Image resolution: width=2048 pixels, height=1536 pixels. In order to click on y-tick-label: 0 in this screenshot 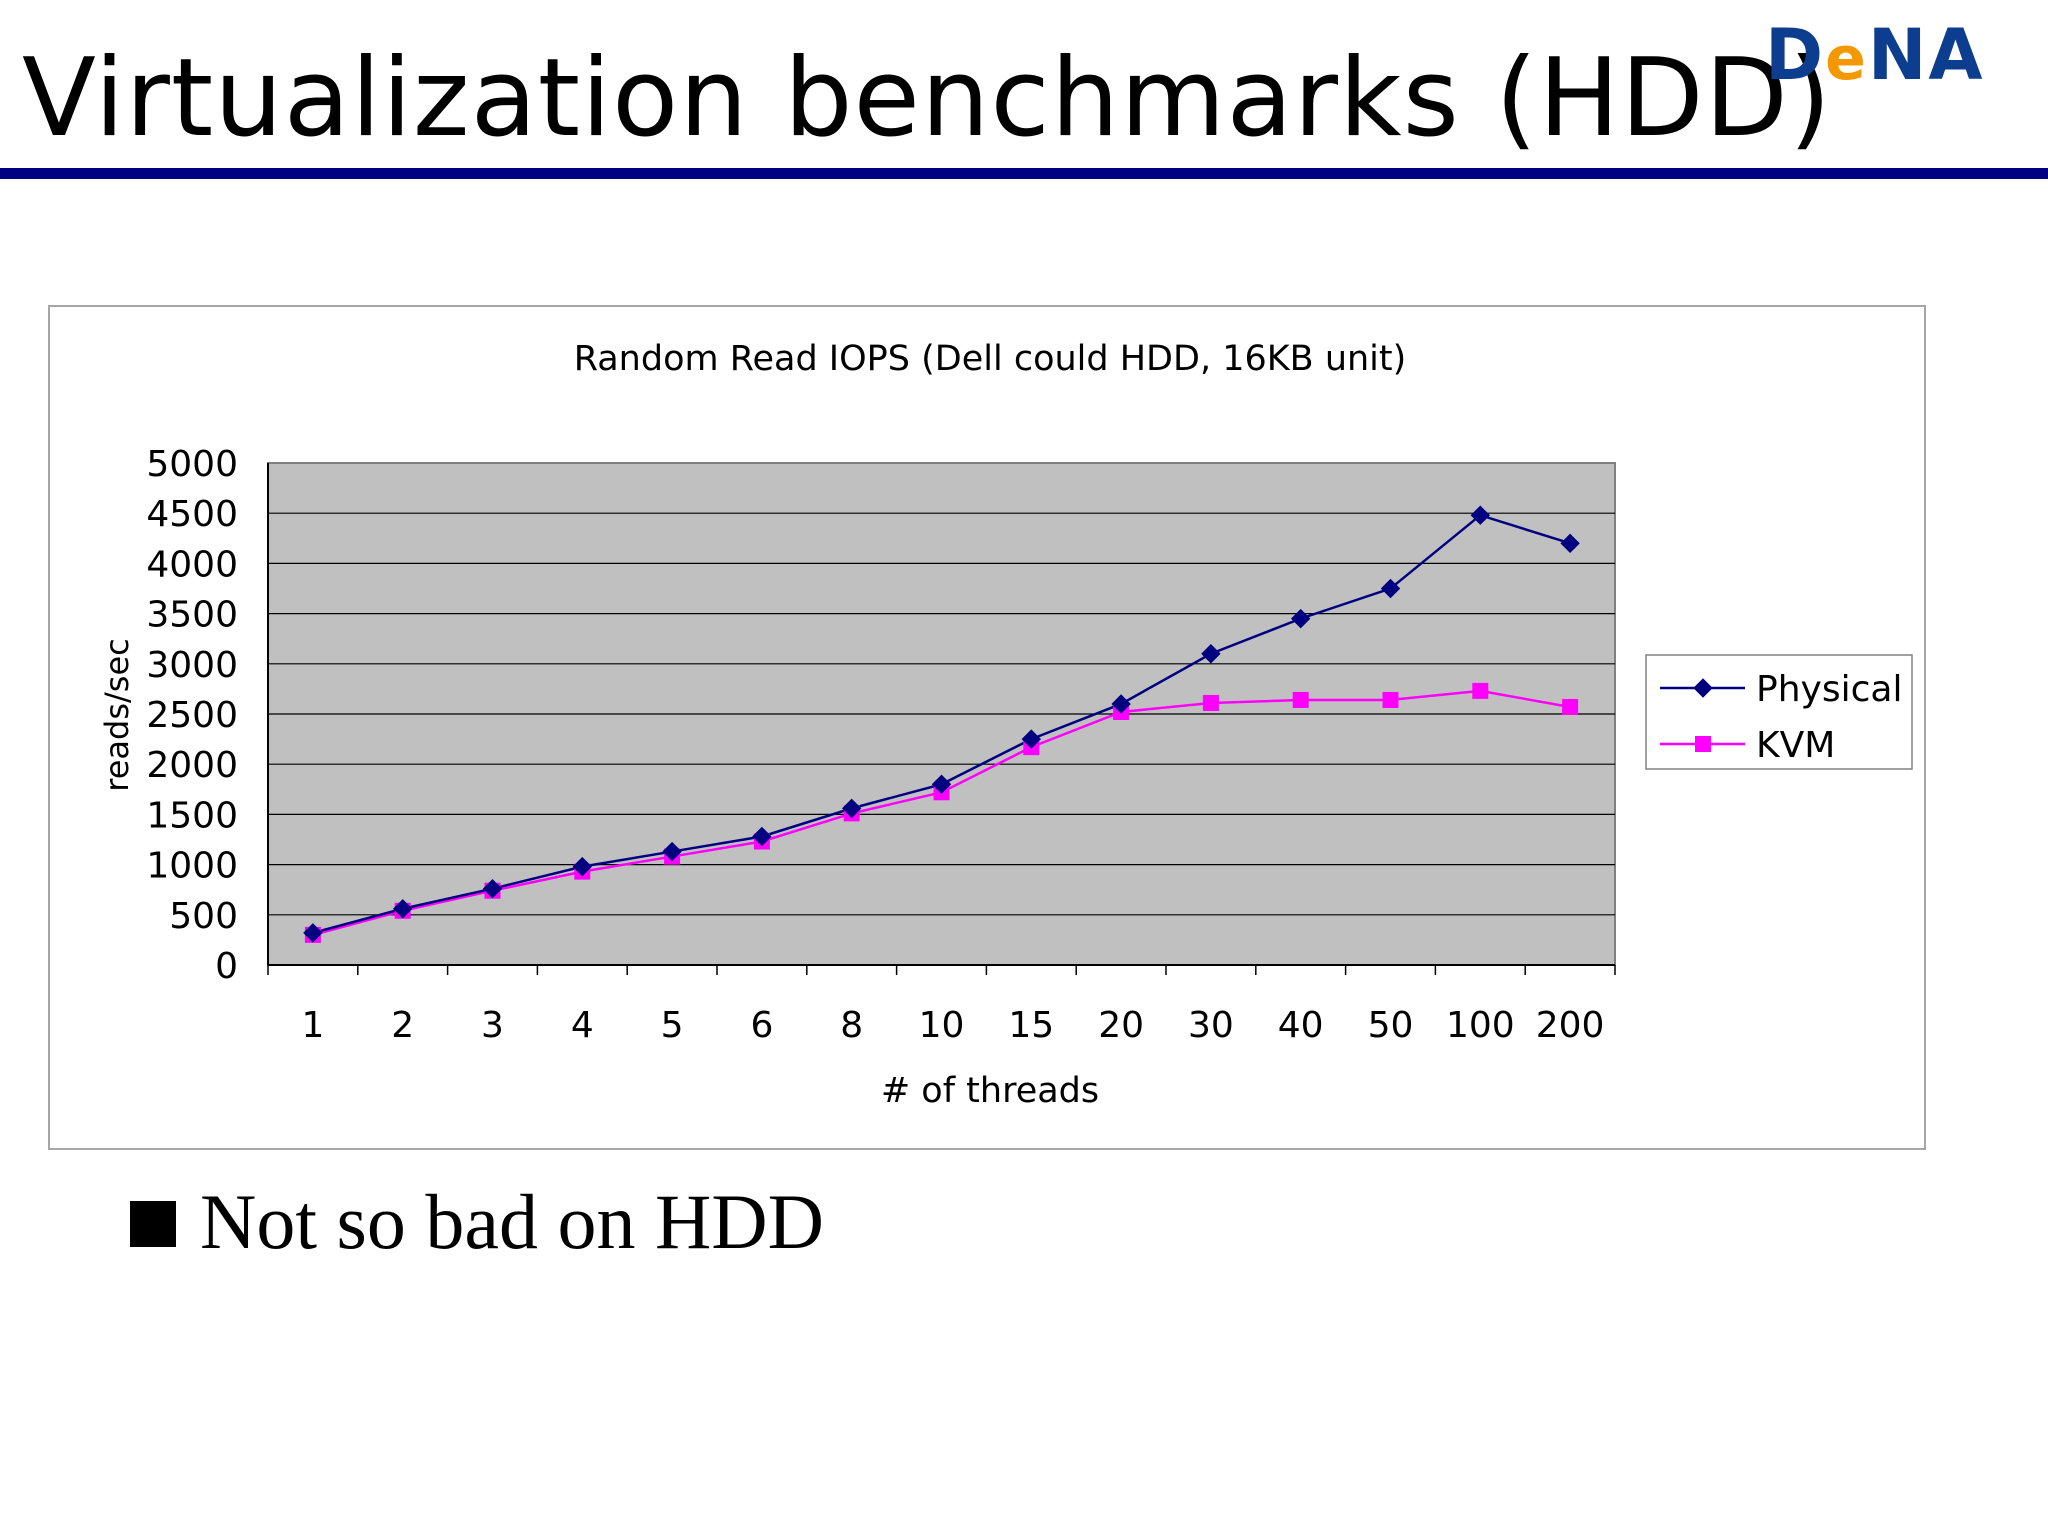, I will do `click(226, 966)`.